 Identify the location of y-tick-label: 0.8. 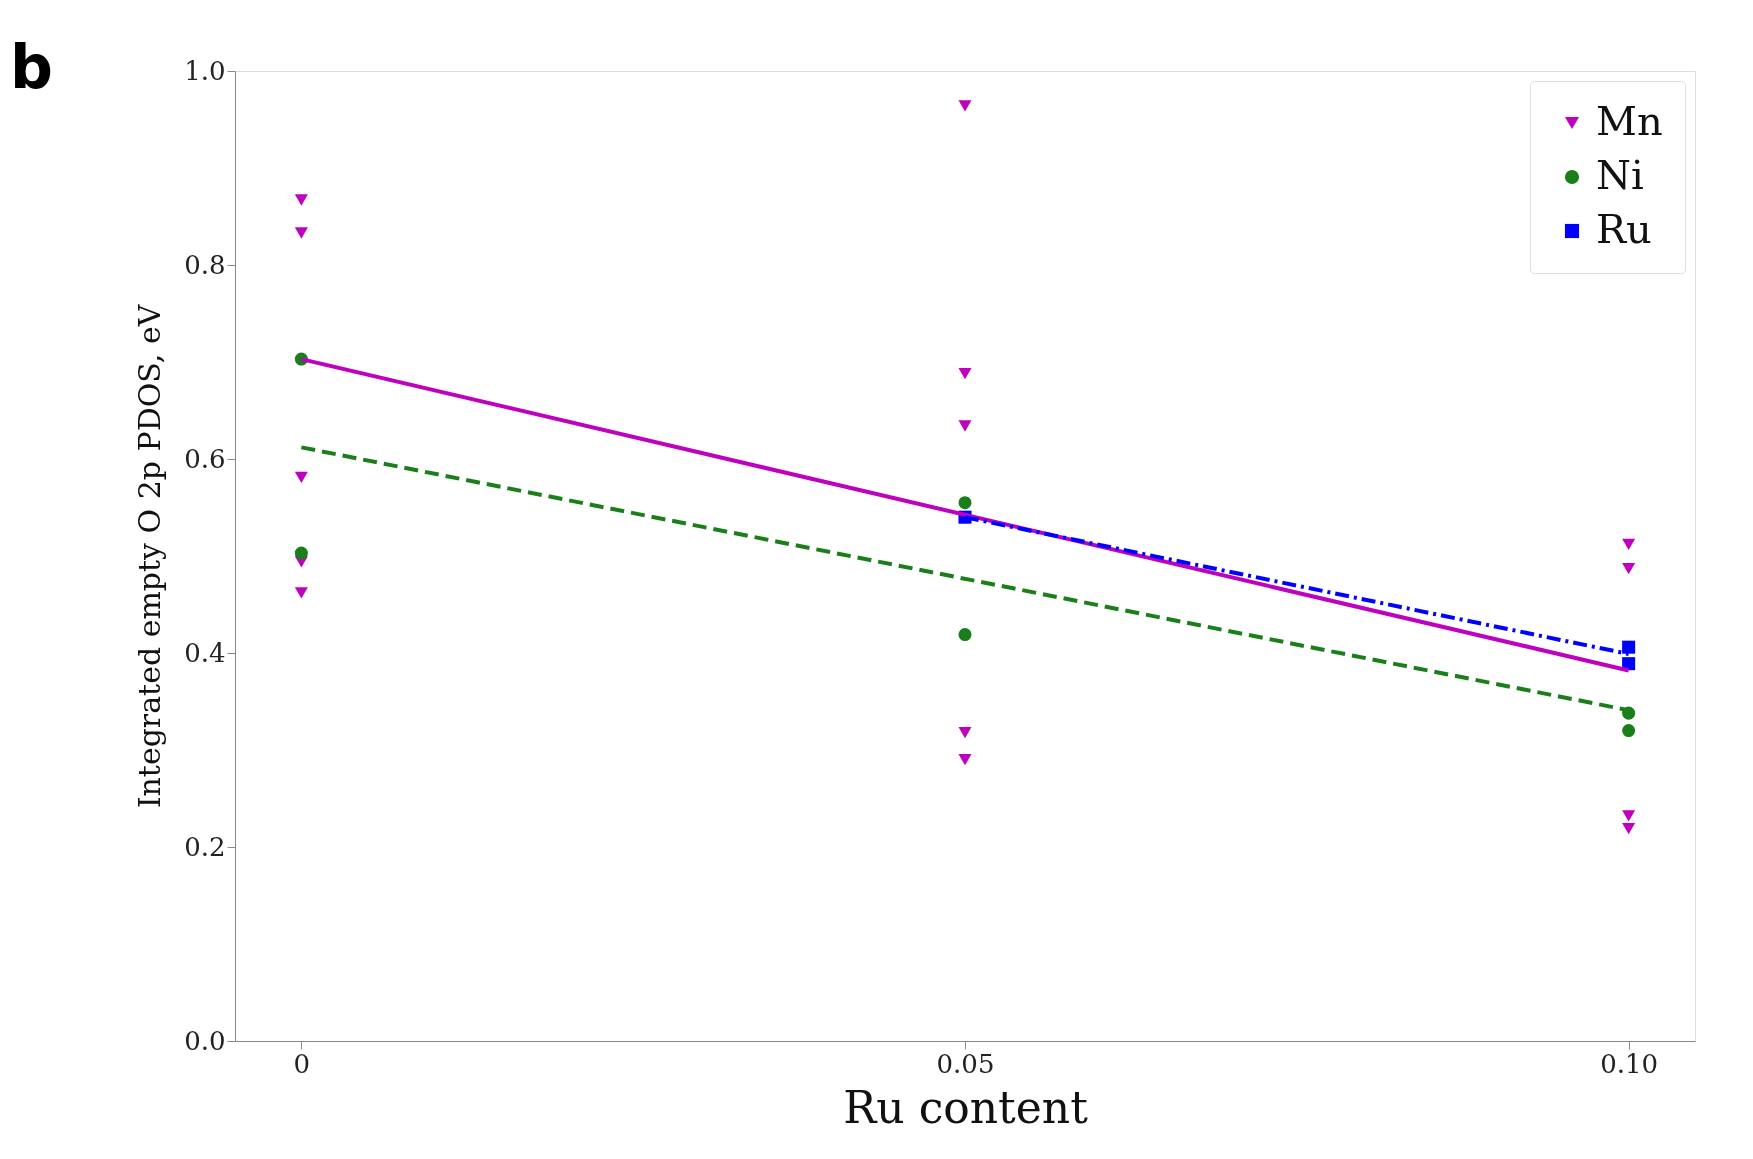
(205, 264).